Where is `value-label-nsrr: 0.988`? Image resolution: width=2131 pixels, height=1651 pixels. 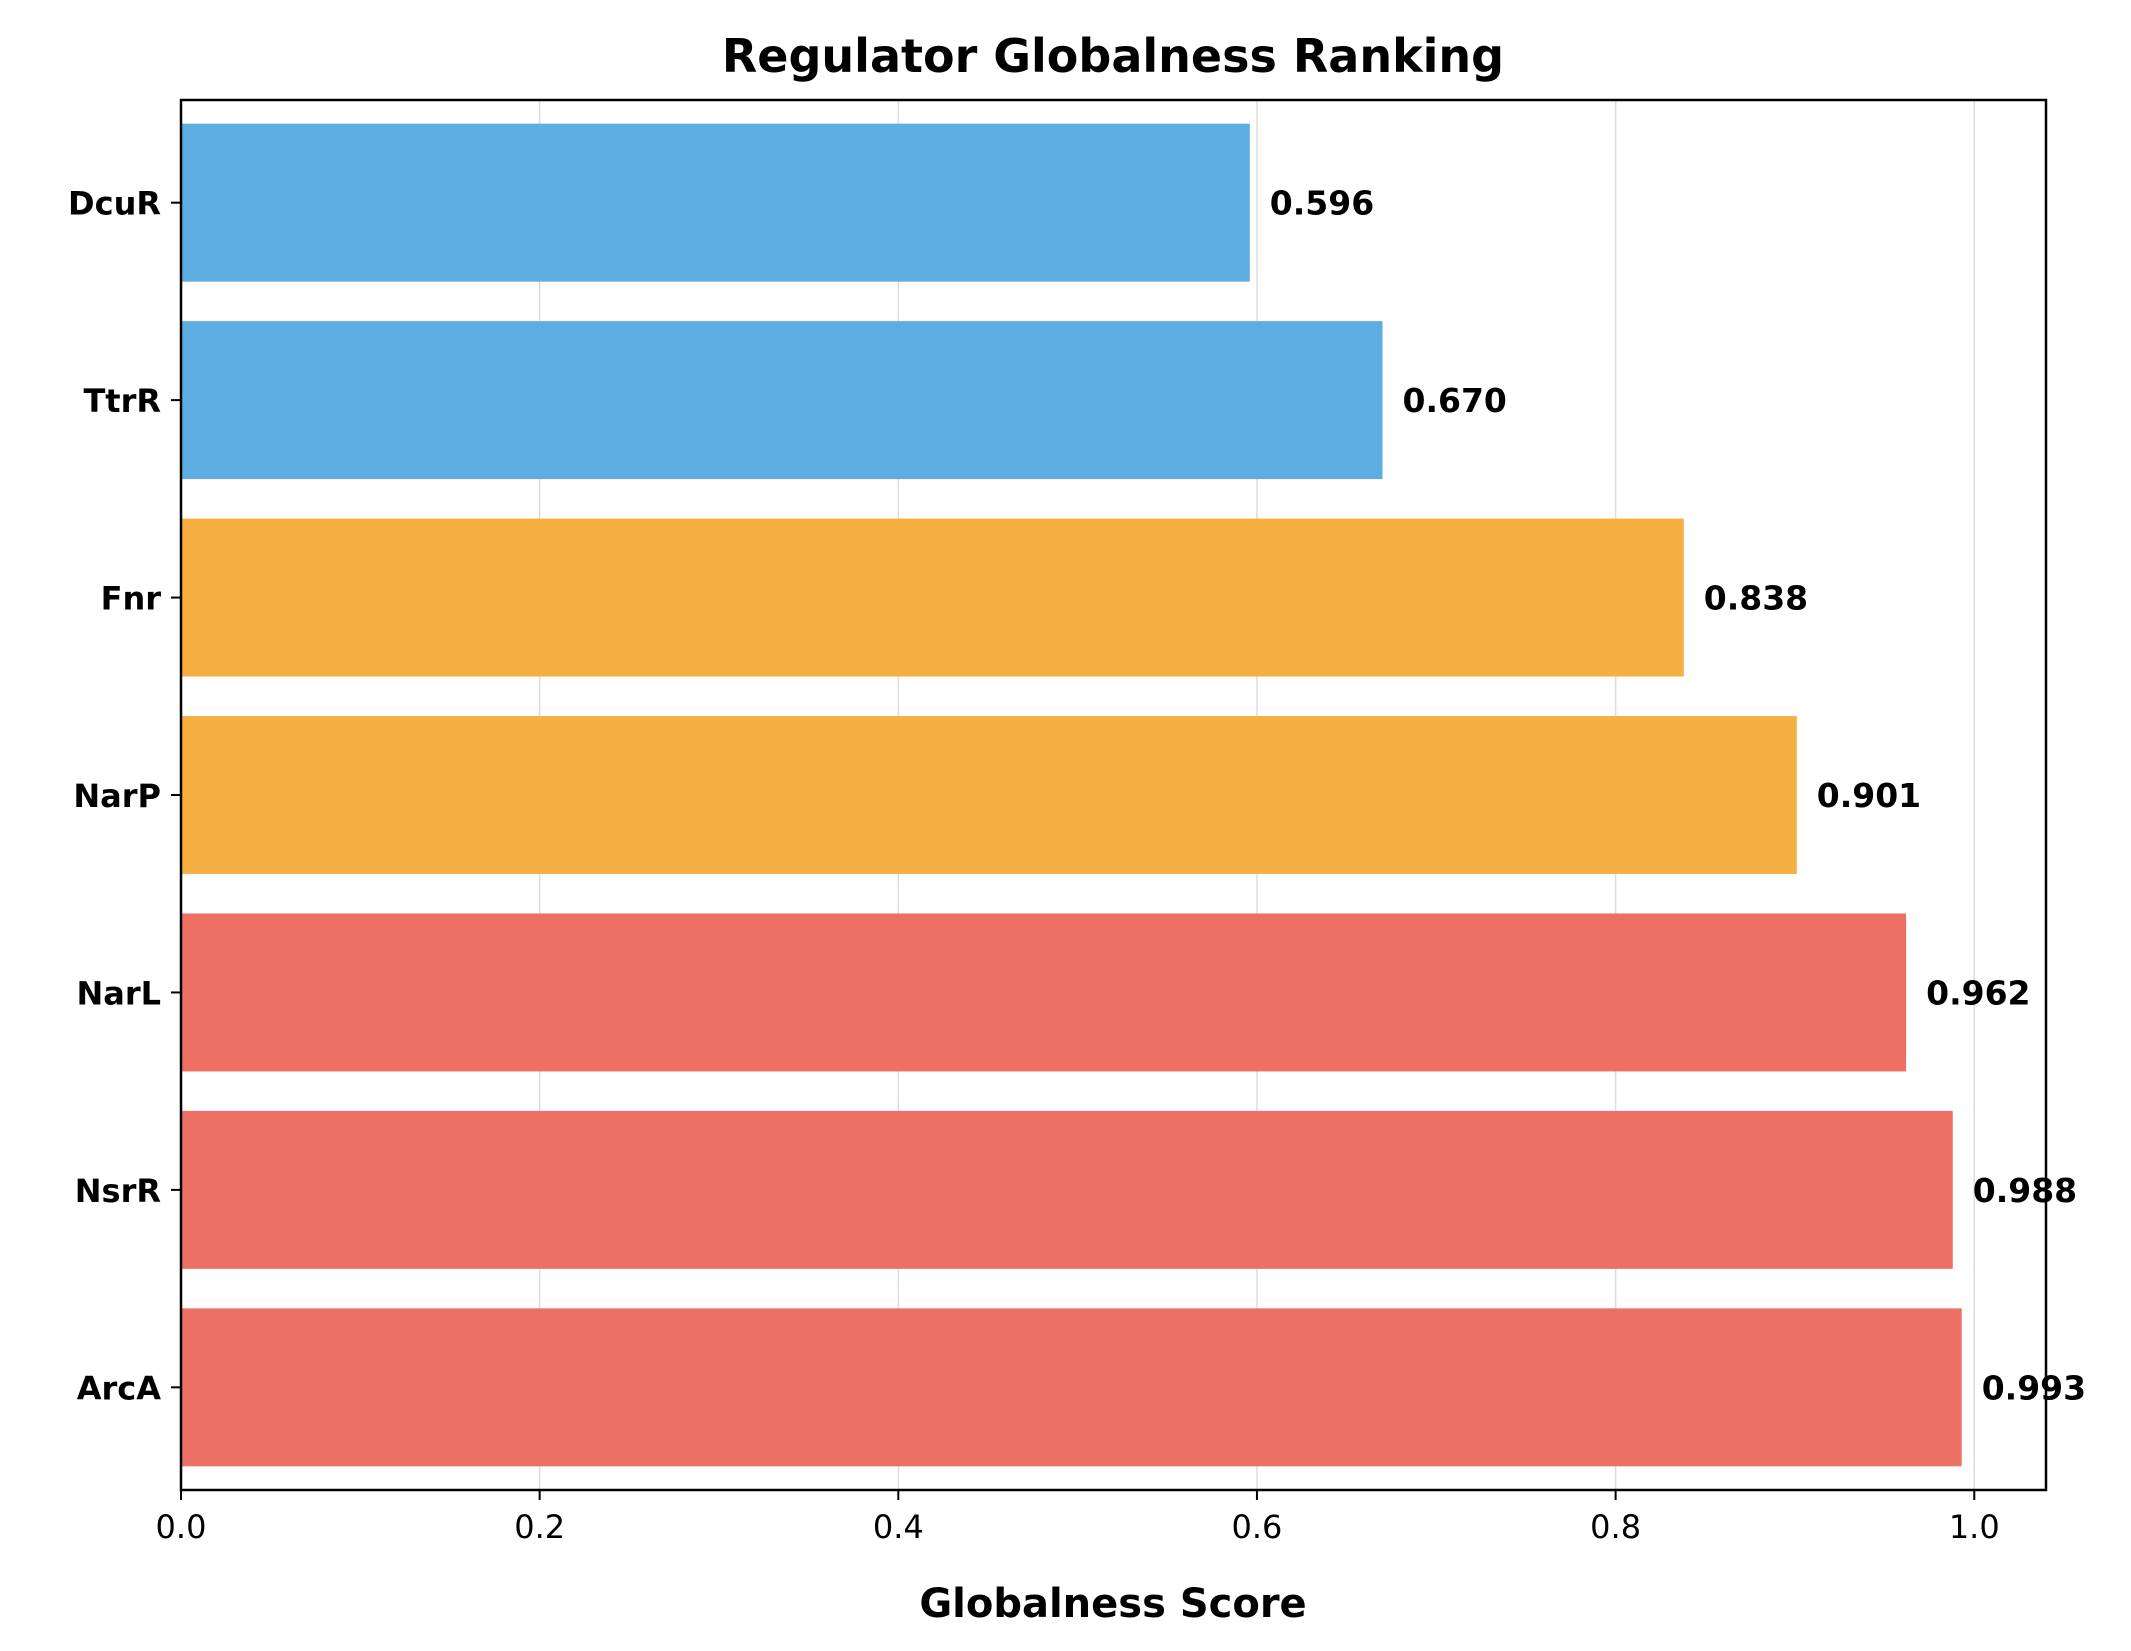
value-label-nsrr: 0.988 is located at coordinates (2025, 1190).